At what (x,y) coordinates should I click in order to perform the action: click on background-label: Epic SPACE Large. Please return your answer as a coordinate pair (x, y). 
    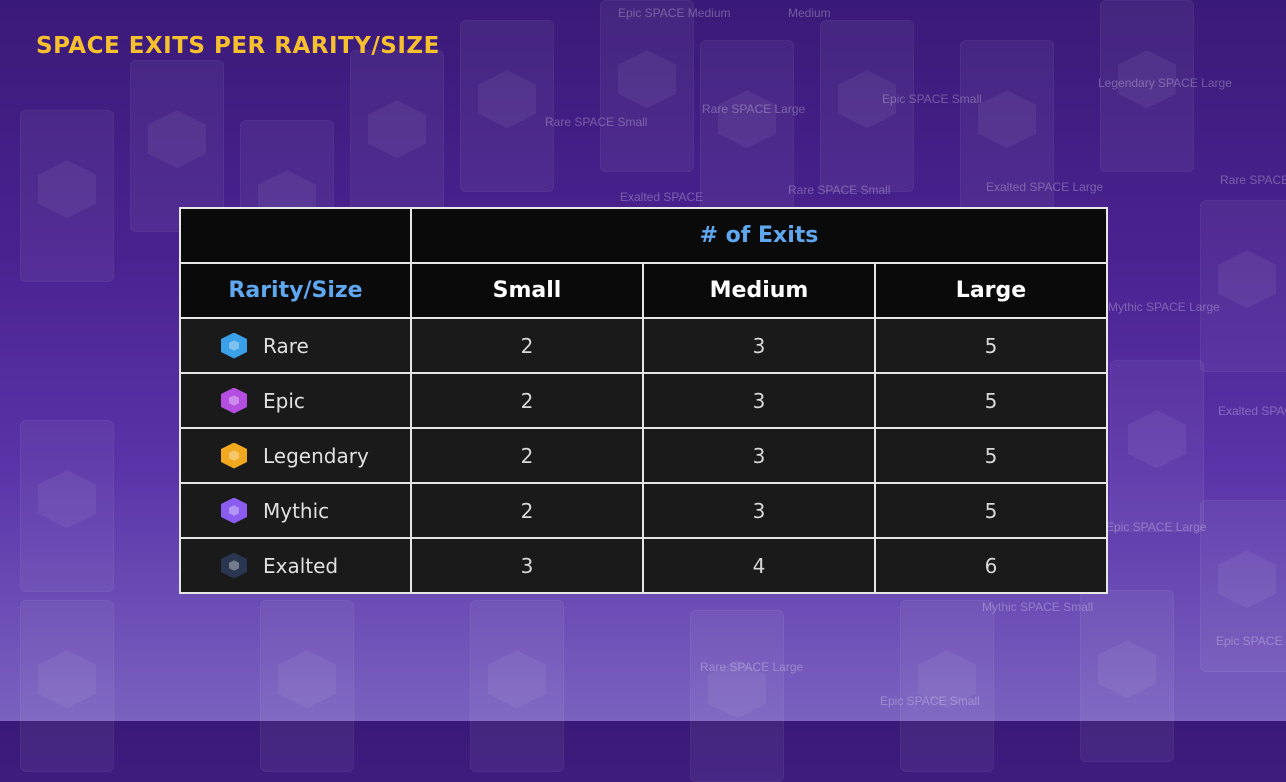
    Looking at the image, I should click on (1156, 527).